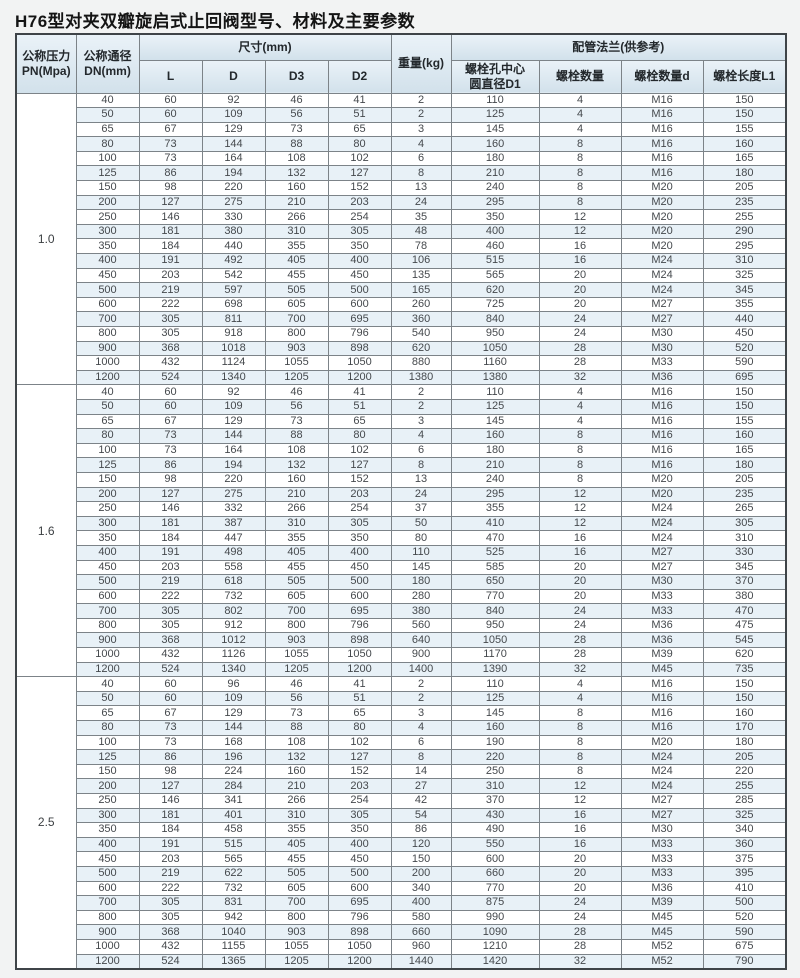  I want to click on d2-cell: 600, so click(359, 304).